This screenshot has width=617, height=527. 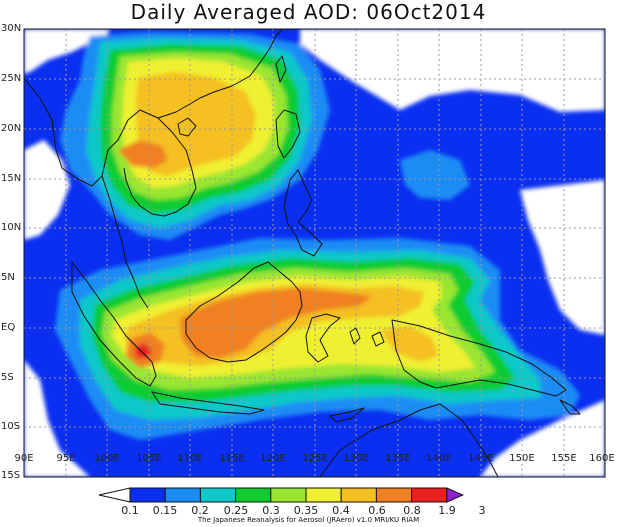 I want to click on lon-label: 105E, so click(x=149, y=458).